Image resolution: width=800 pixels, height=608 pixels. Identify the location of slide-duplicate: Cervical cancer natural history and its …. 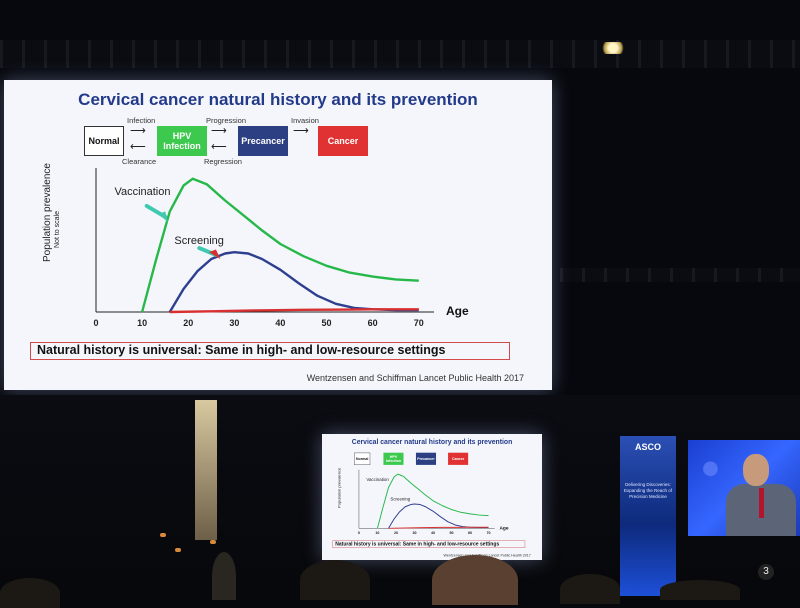
(432, 497).